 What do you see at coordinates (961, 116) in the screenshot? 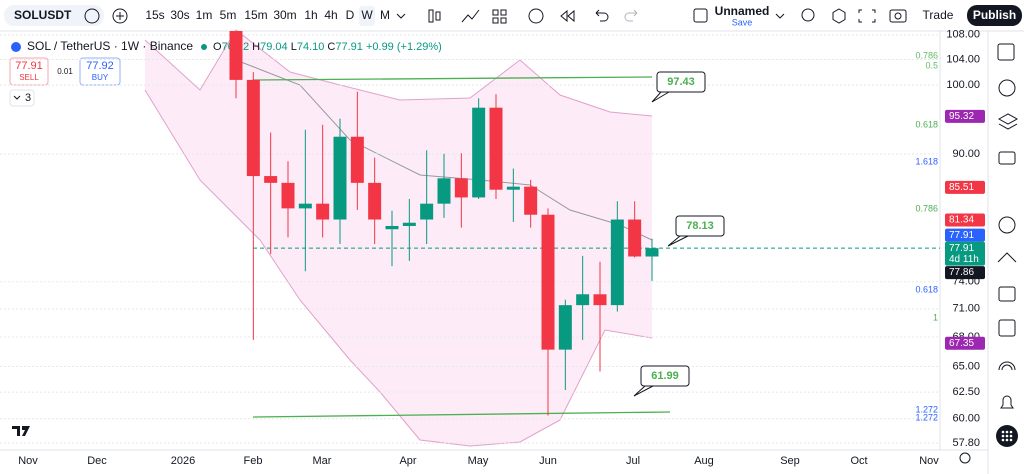
I see `price-tag-label: 95.32` at bounding box center [961, 116].